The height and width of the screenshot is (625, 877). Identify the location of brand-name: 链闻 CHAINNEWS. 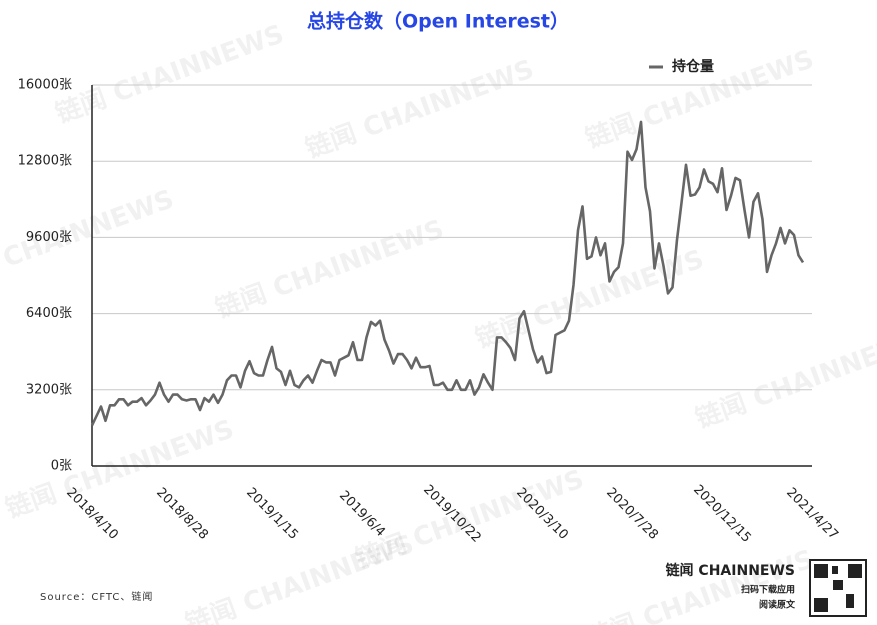
(730, 570).